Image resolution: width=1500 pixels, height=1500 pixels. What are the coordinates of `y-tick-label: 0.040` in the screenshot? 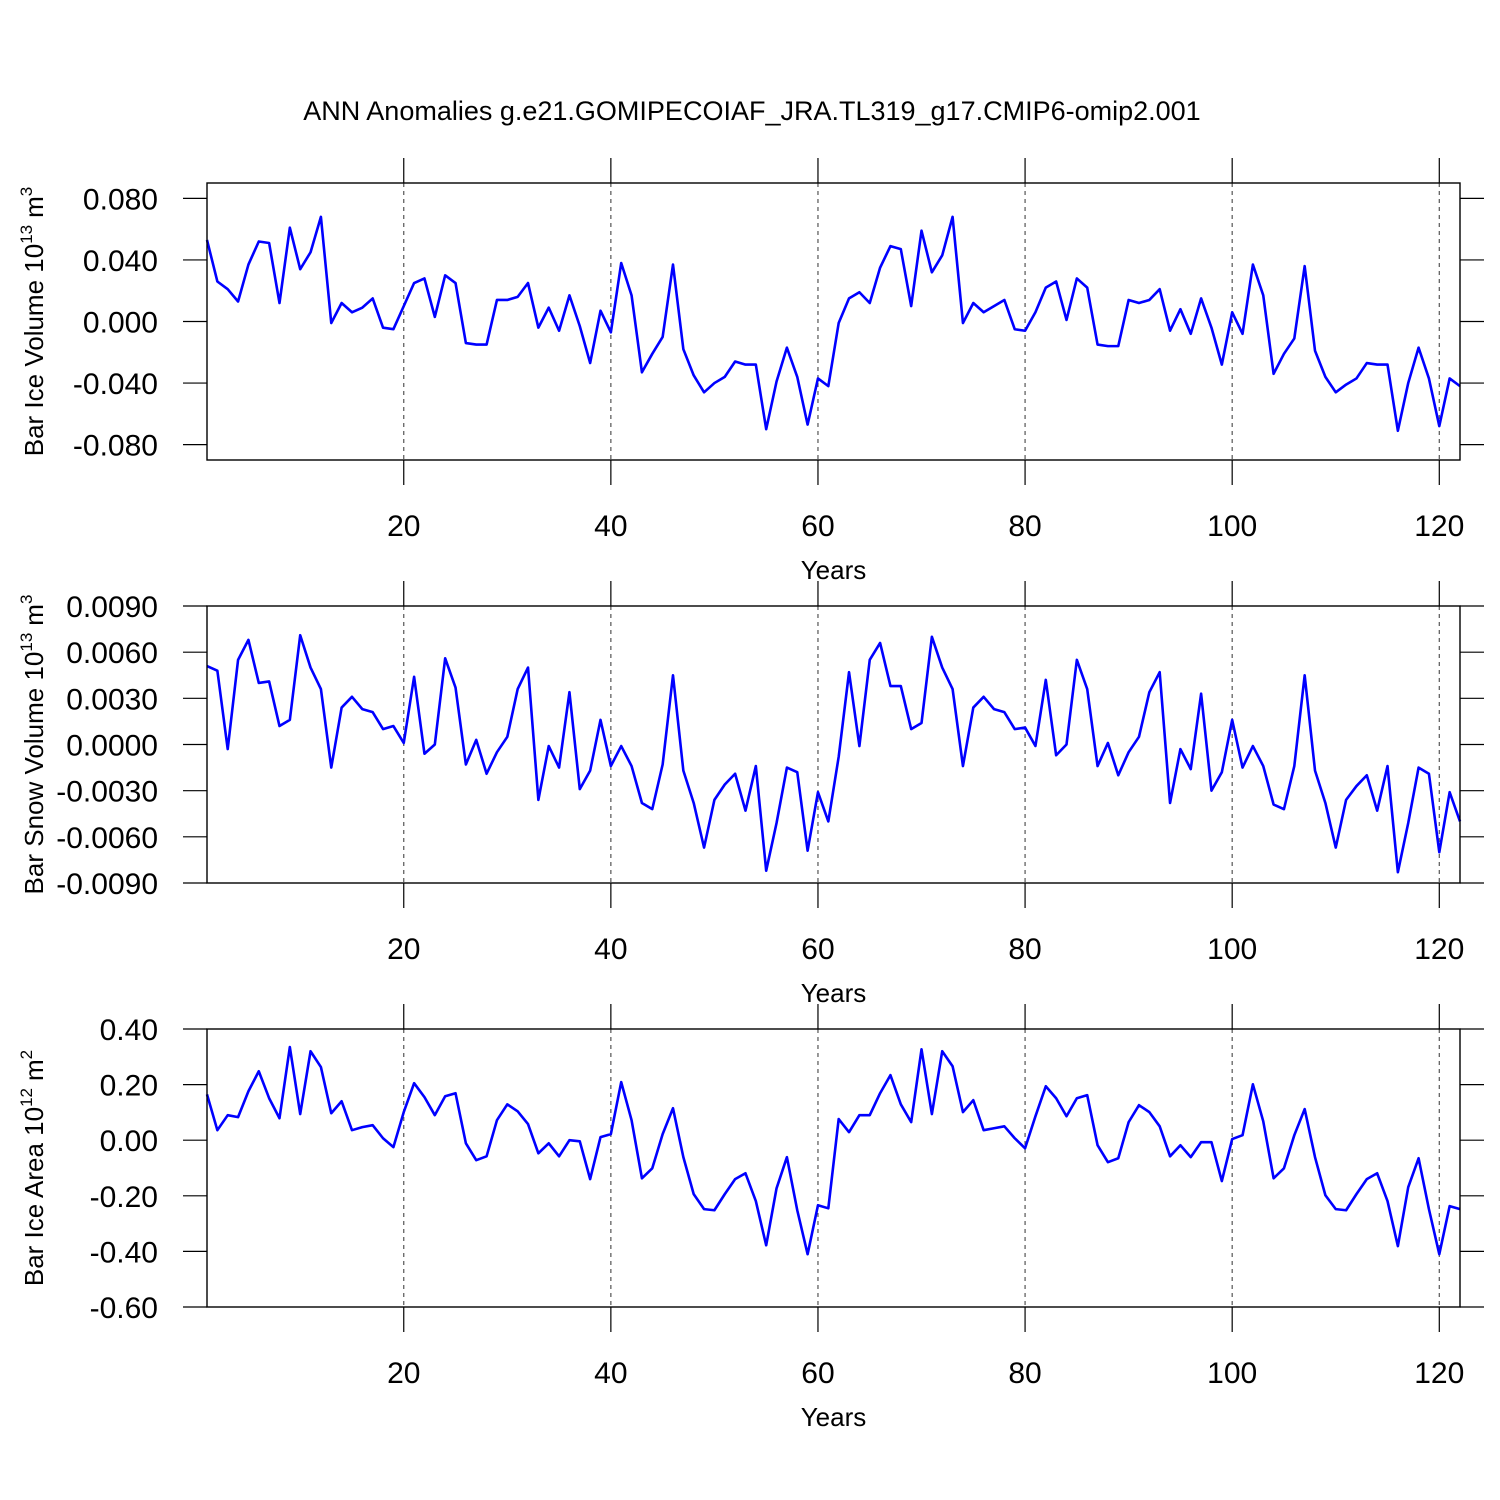 It's located at (120, 261).